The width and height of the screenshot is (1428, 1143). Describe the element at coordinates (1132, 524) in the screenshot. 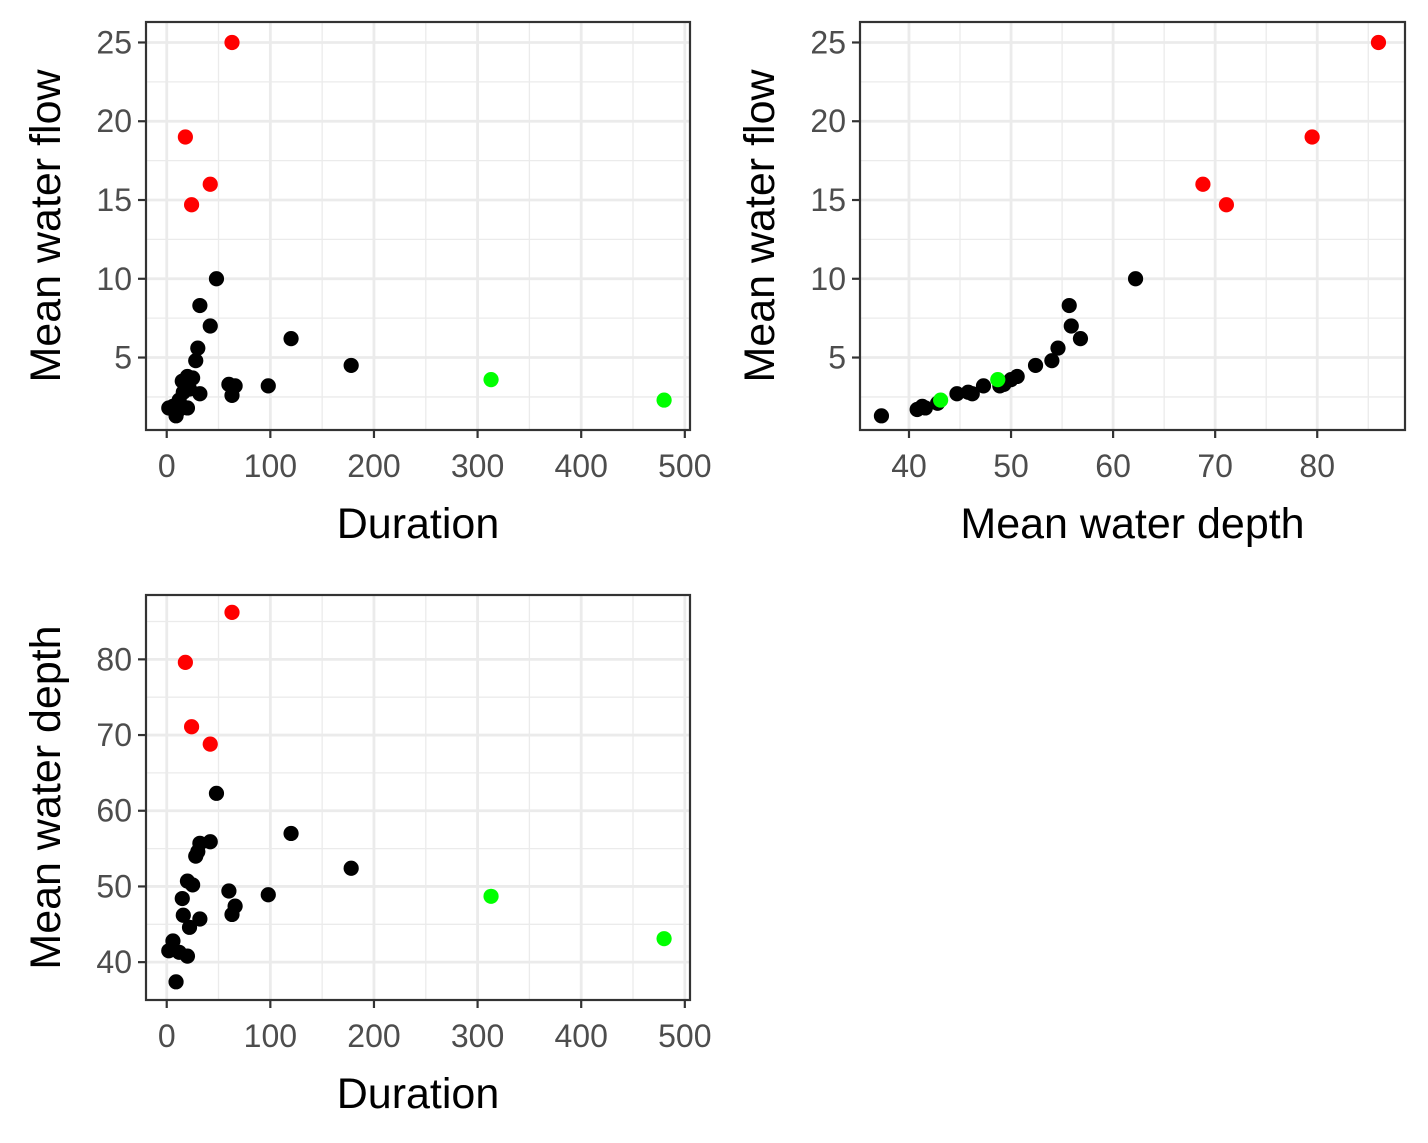

I see `x-axis-title: Mean water depth` at that location.